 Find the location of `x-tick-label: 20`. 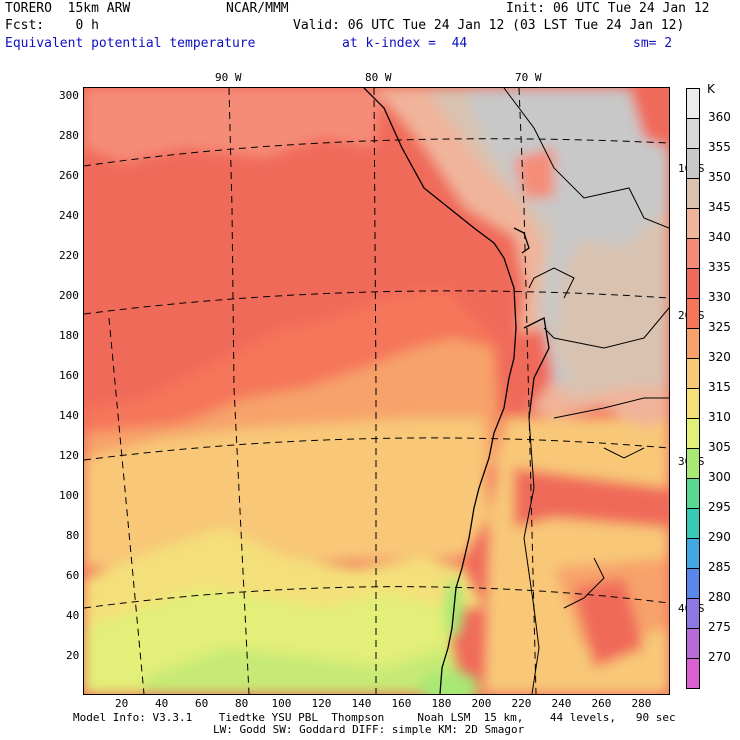

x-tick-label: 20 is located at coordinates (122, 703).